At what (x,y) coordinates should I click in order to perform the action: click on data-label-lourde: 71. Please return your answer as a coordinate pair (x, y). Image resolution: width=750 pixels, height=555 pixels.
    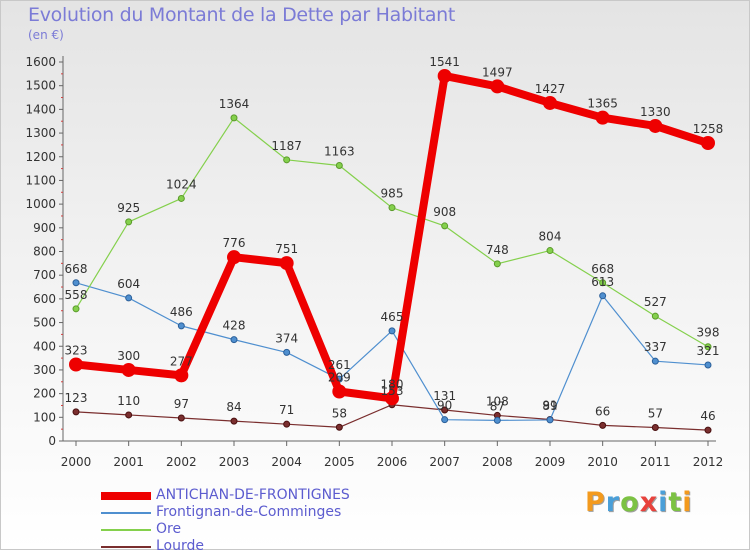
    Looking at the image, I should click on (286, 410).